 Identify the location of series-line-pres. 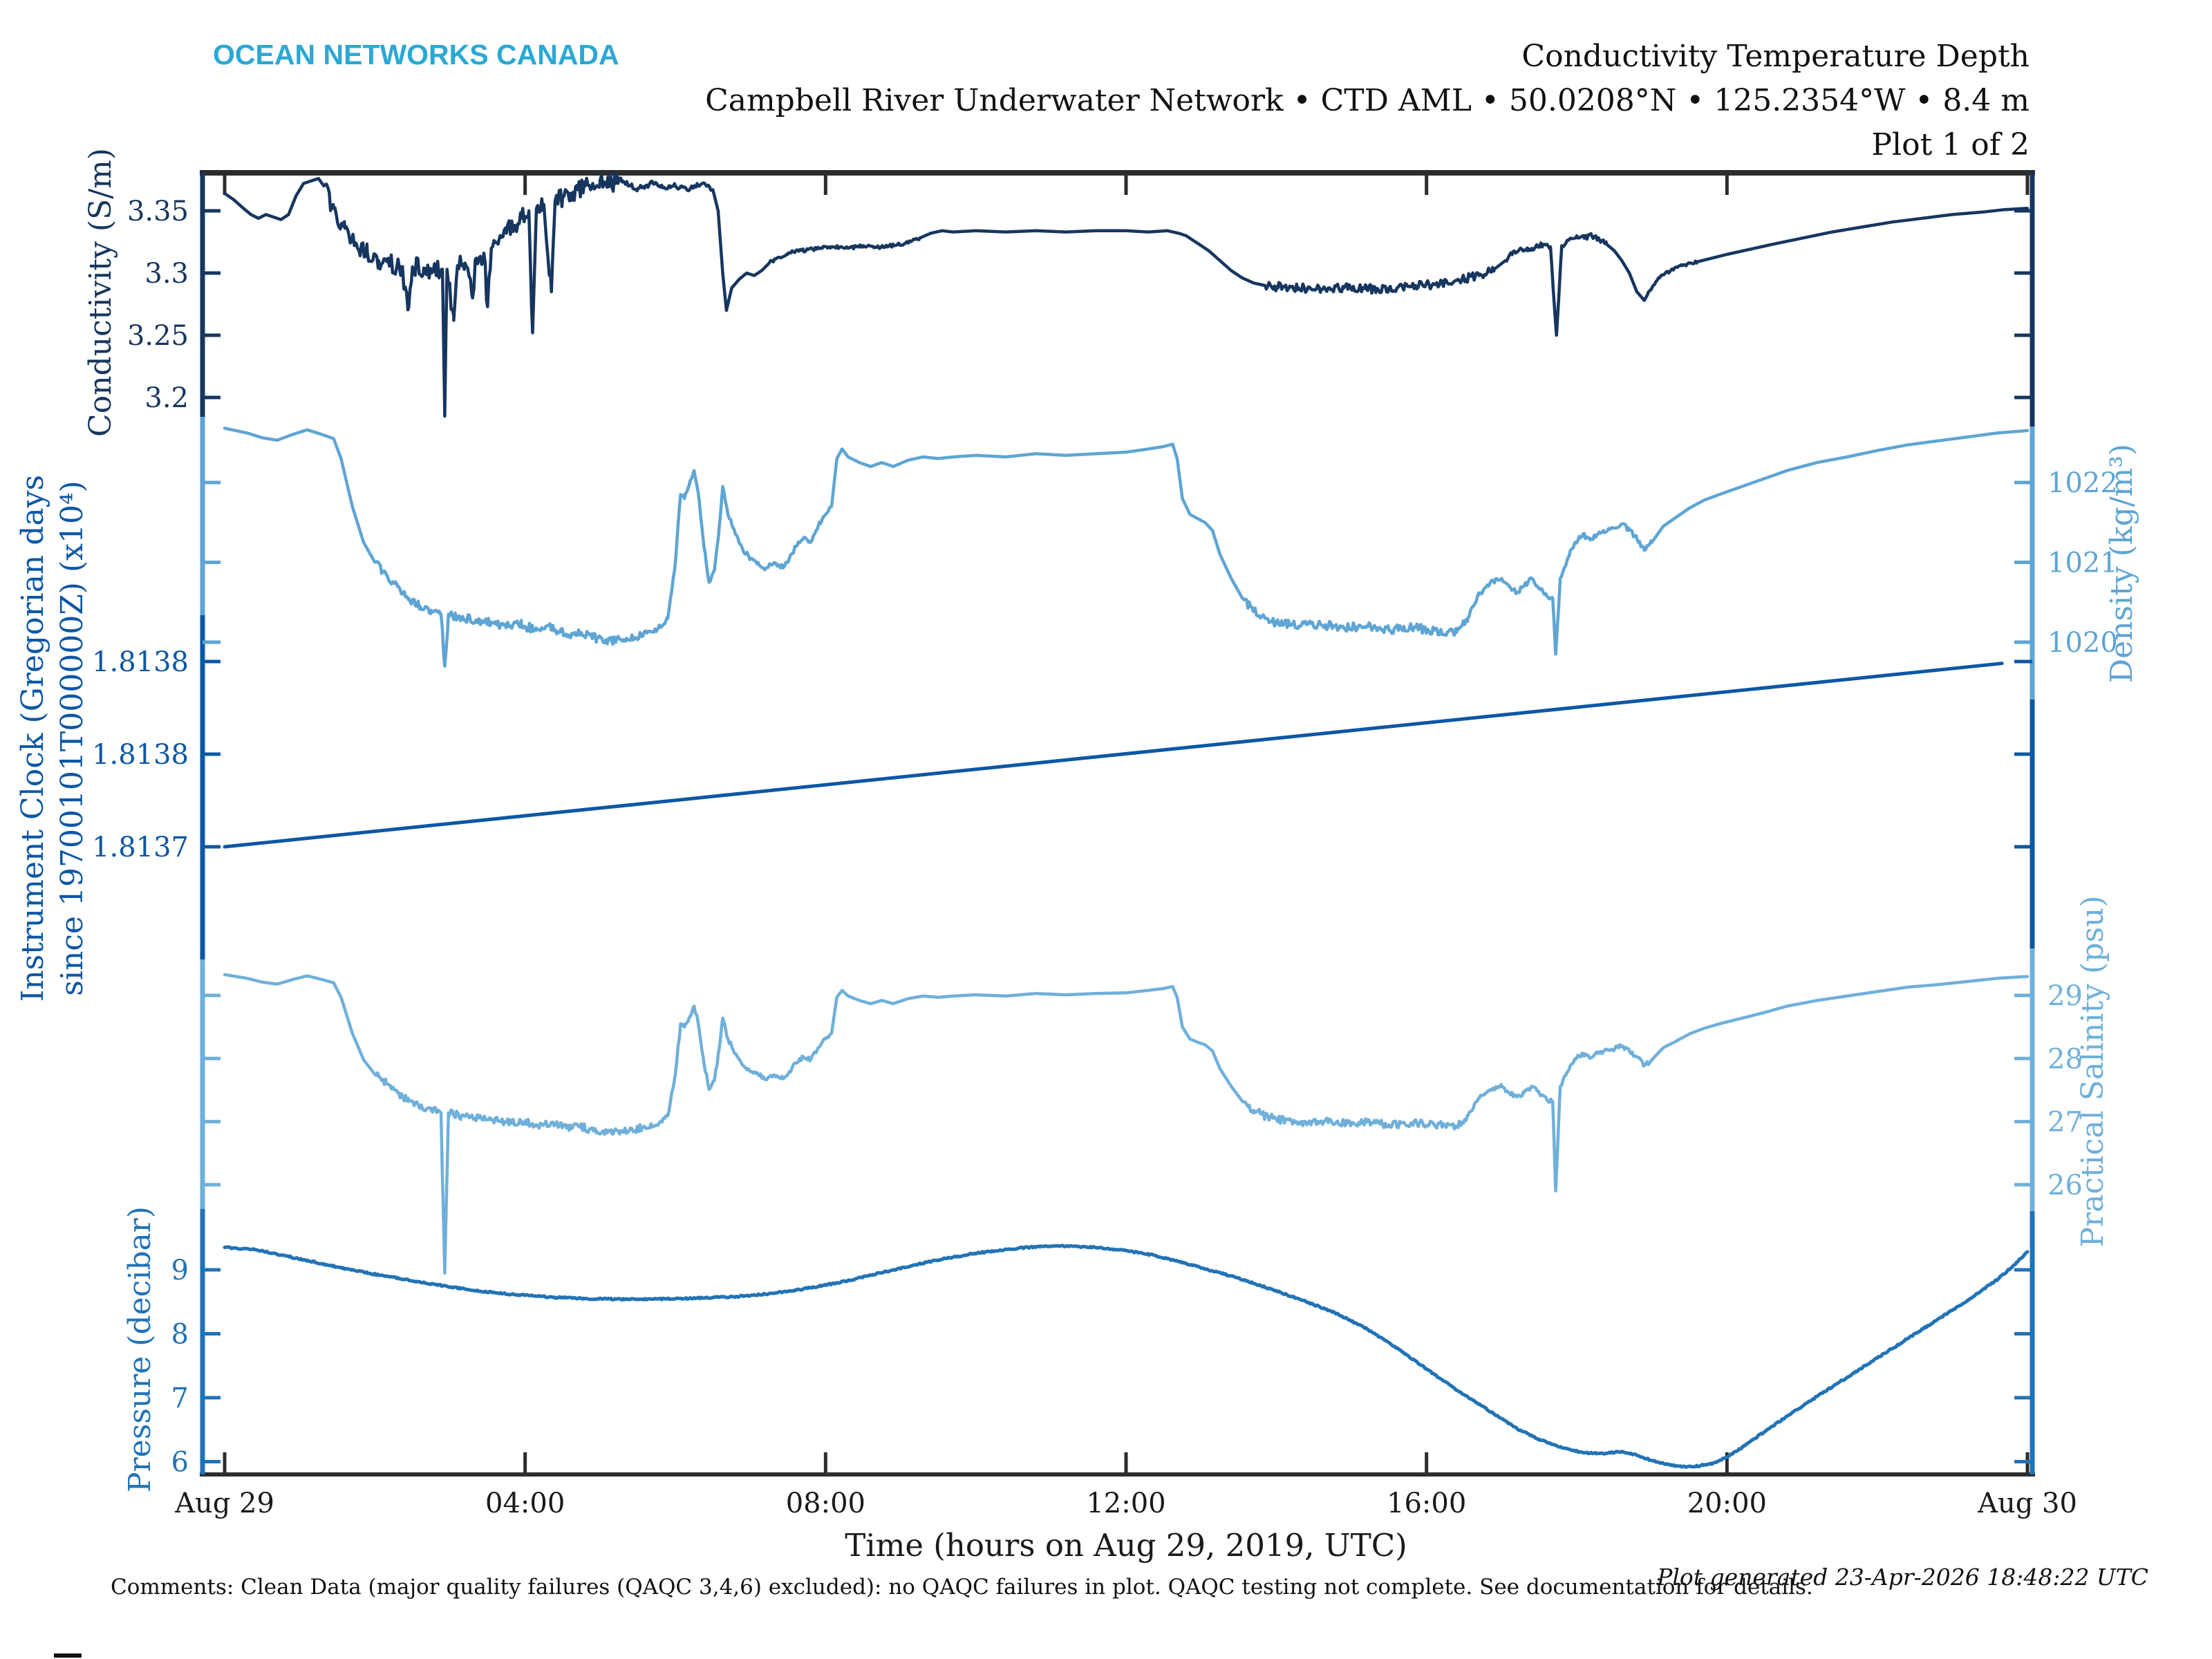
(1126, 1357).